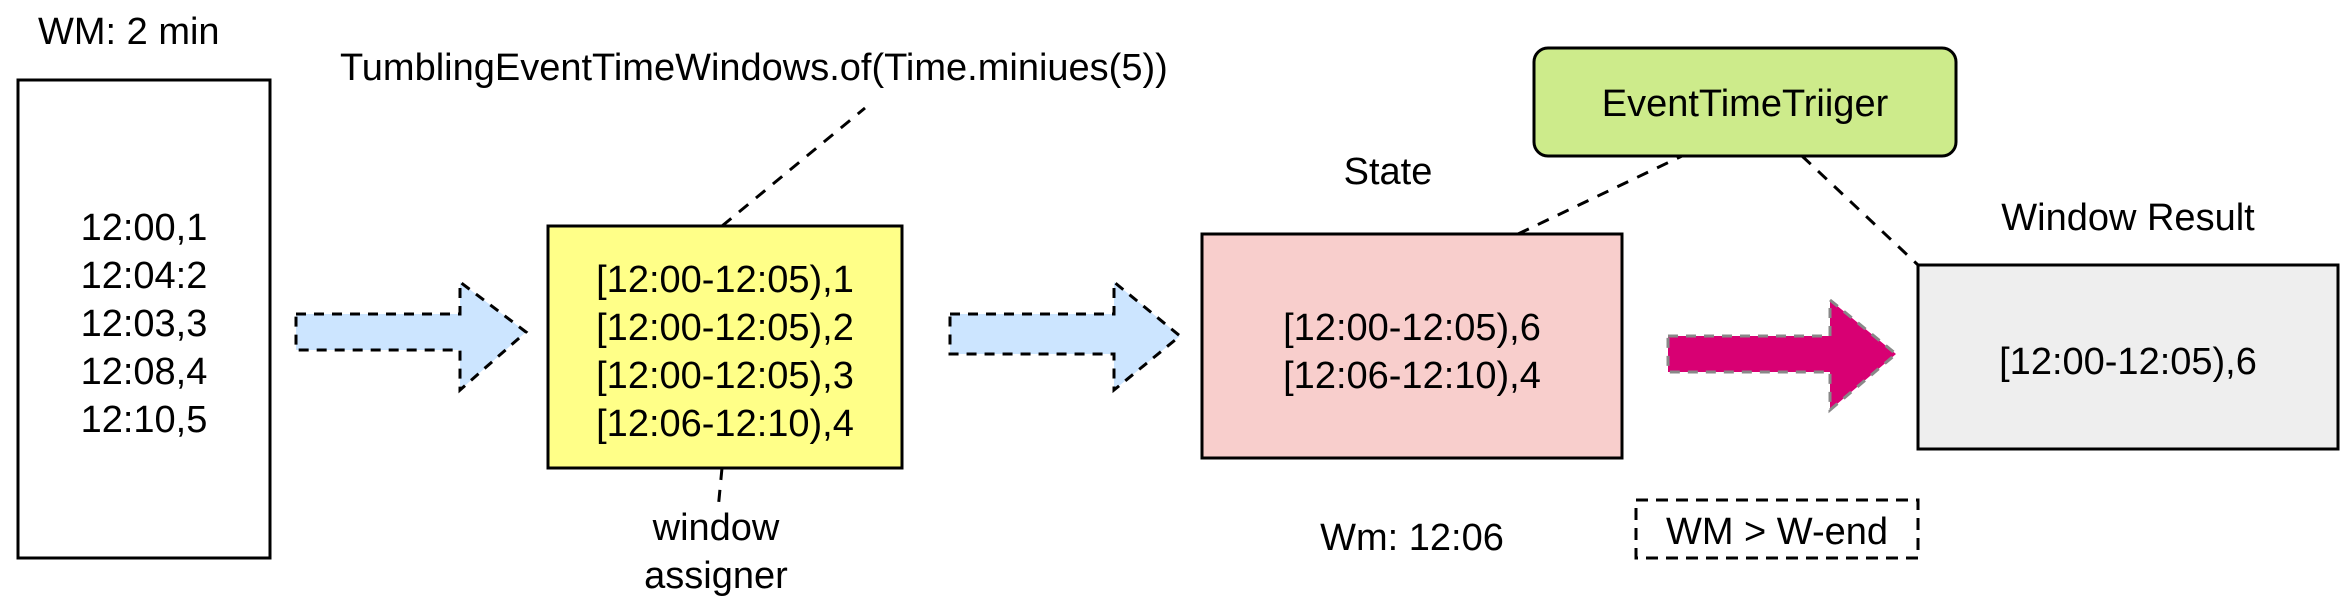 The height and width of the screenshot is (616, 2350). What do you see at coordinates (1412, 376) in the screenshot?
I see `state-entry: [12:06-12:10),4` at bounding box center [1412, 376].